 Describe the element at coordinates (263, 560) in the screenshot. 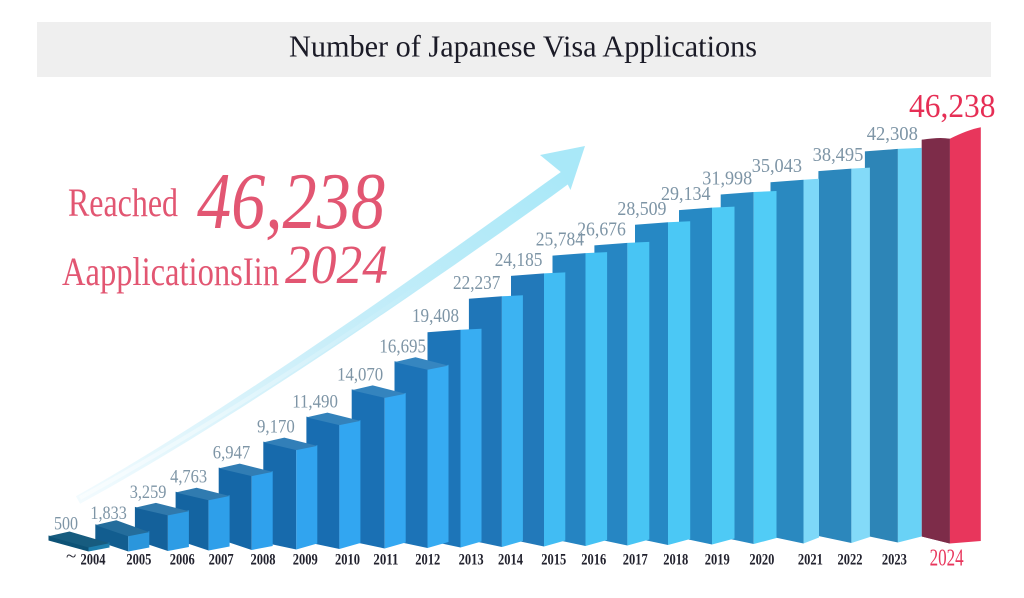

I see `svg-text: 2008` at that location.